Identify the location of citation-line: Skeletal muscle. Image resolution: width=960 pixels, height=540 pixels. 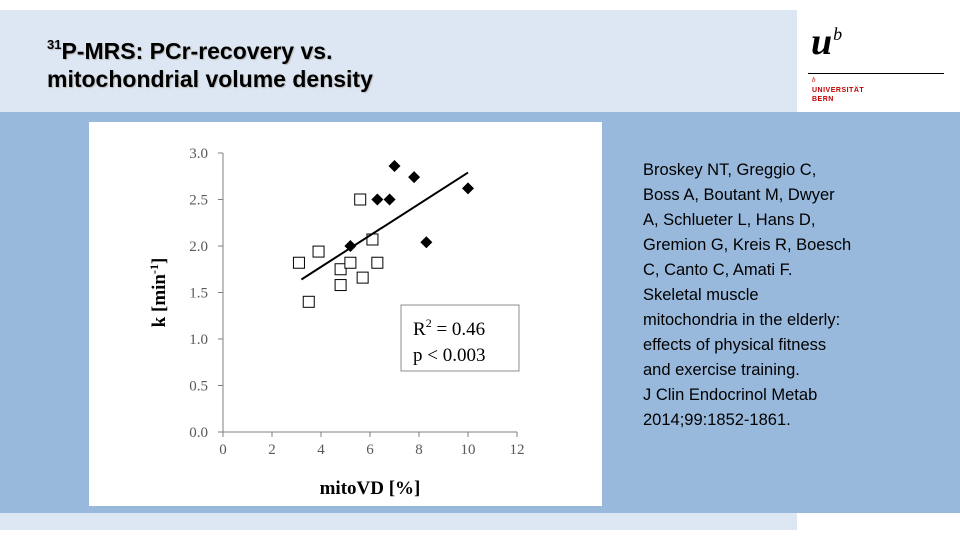
(701, 295).